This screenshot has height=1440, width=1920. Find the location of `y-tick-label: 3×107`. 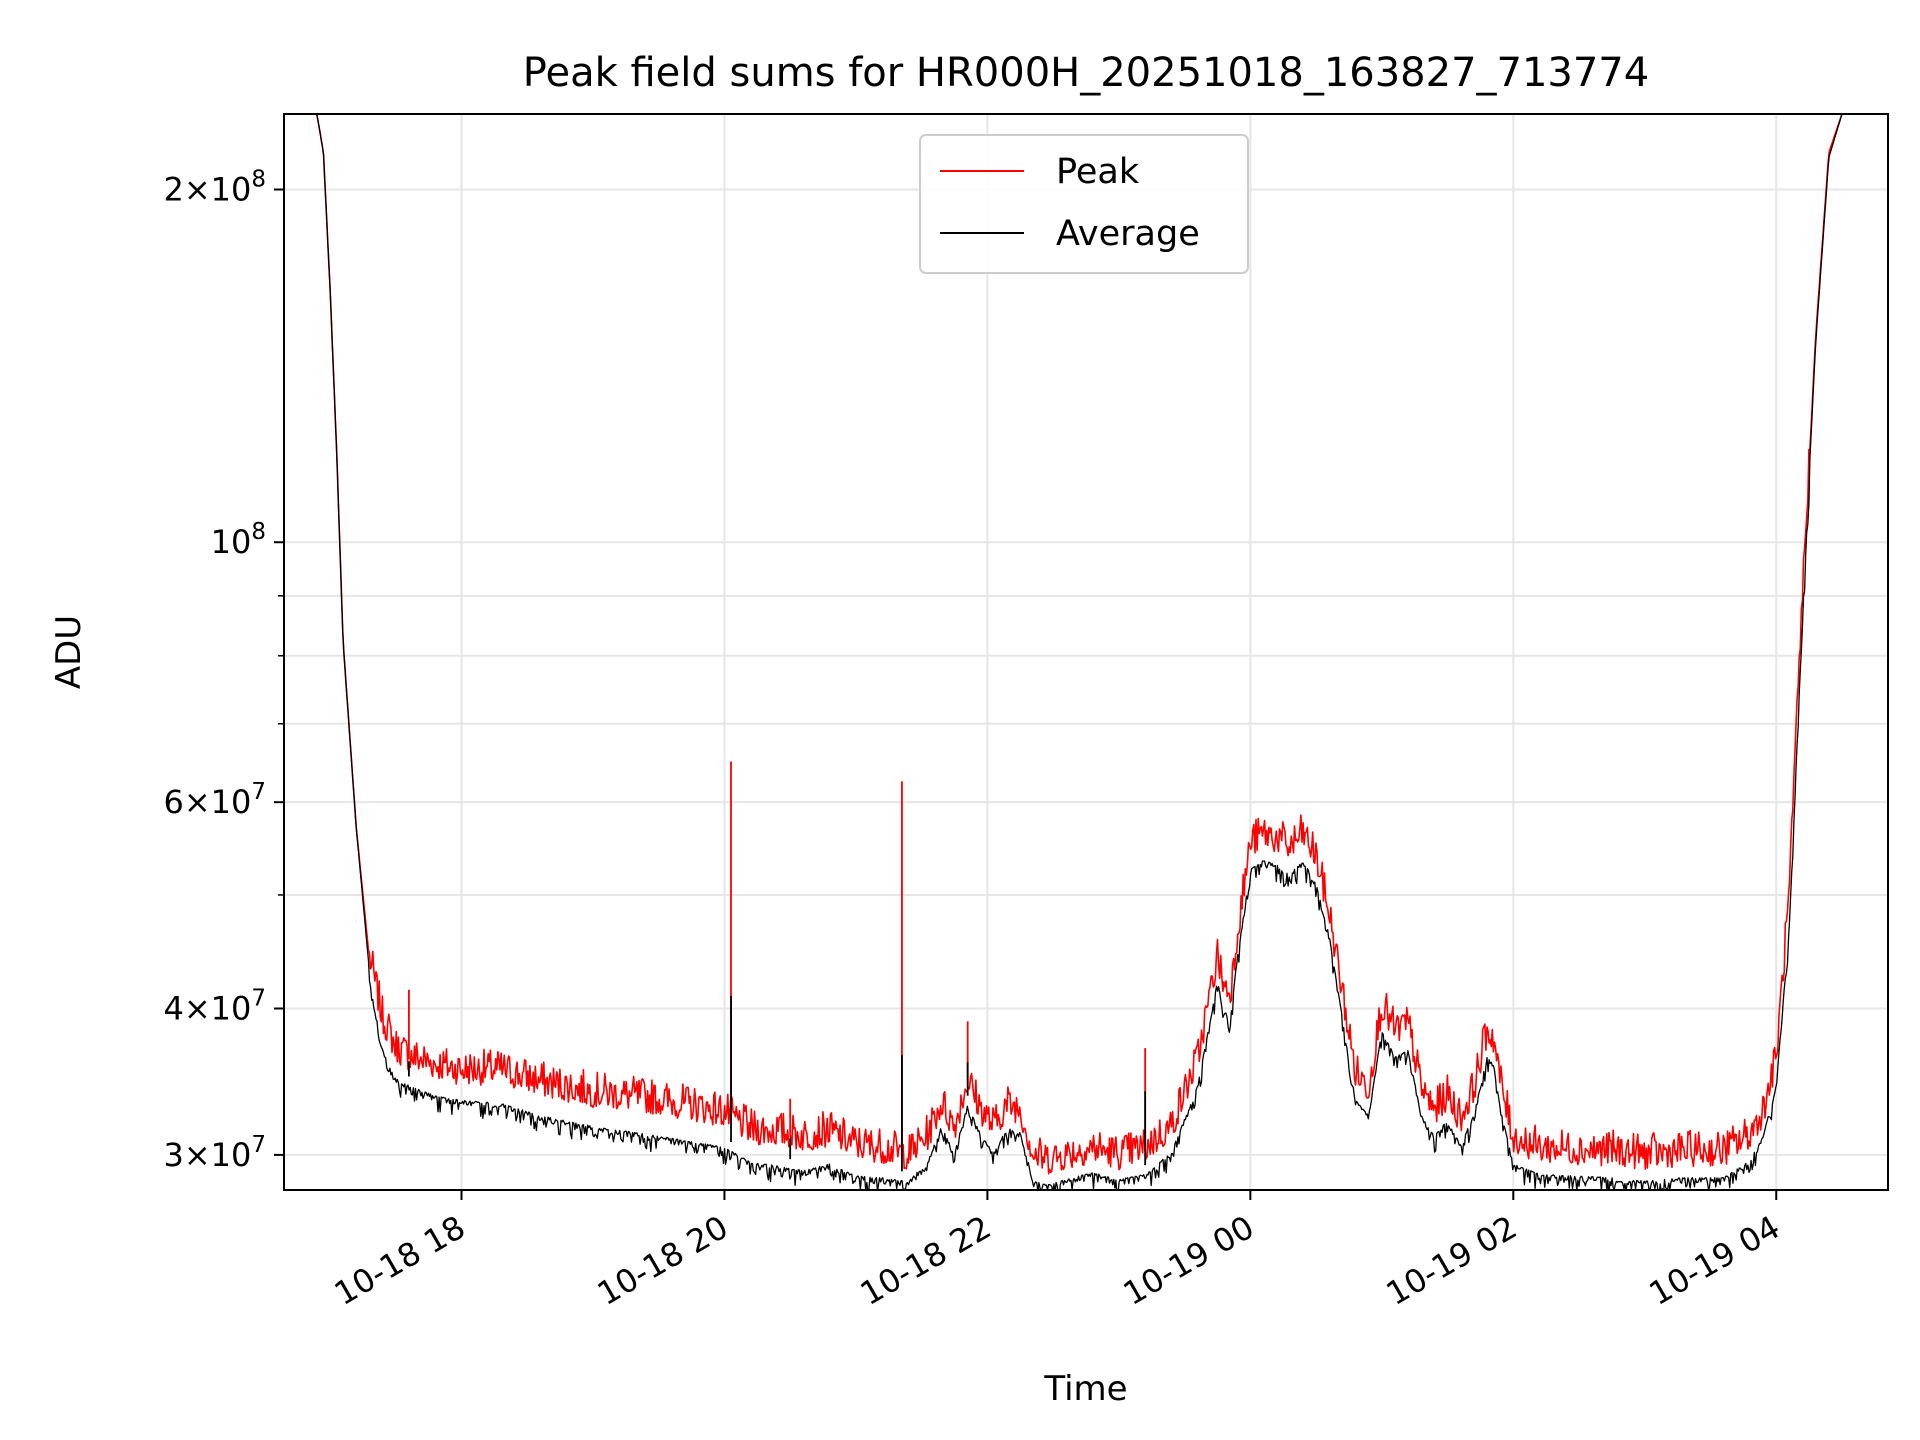

y-tick-label: 3×107 is located at coordinates (214, 1153).